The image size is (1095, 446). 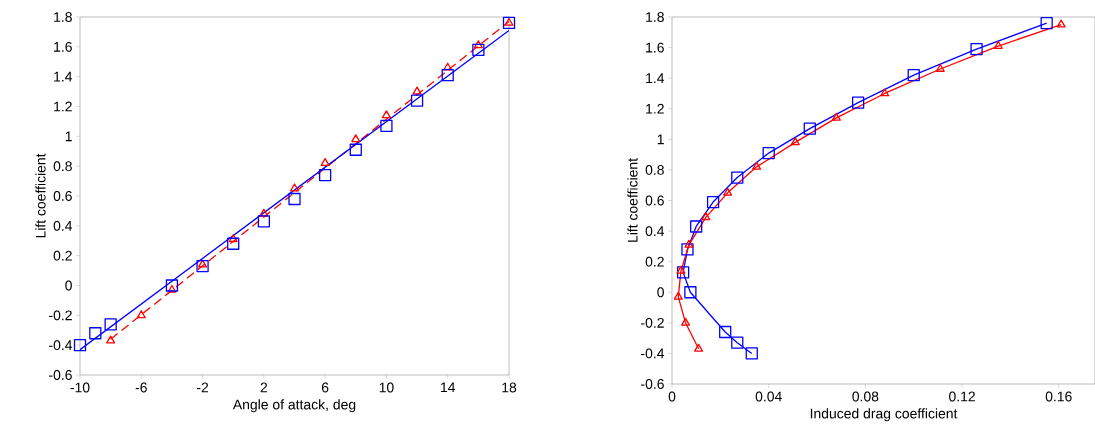 I want to click on x-axis-title: Angle of attack, deg, so click(x=294, y=406).